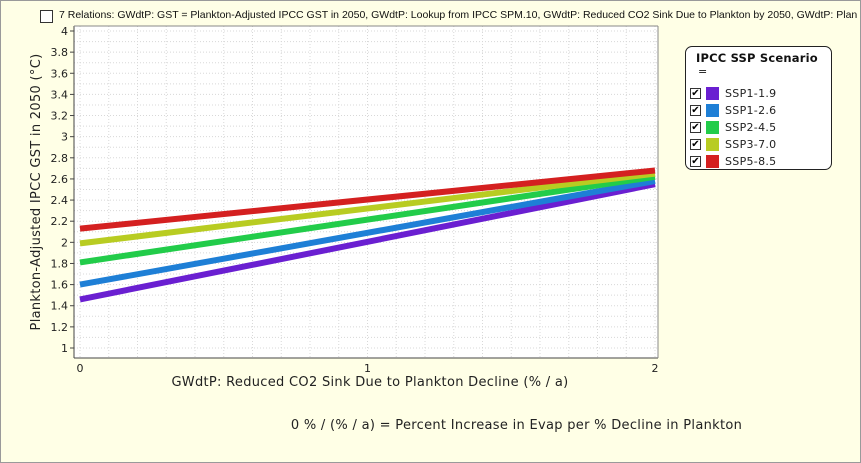  I want to click on legend-label: SSP1-1.9, so click(751, 93).